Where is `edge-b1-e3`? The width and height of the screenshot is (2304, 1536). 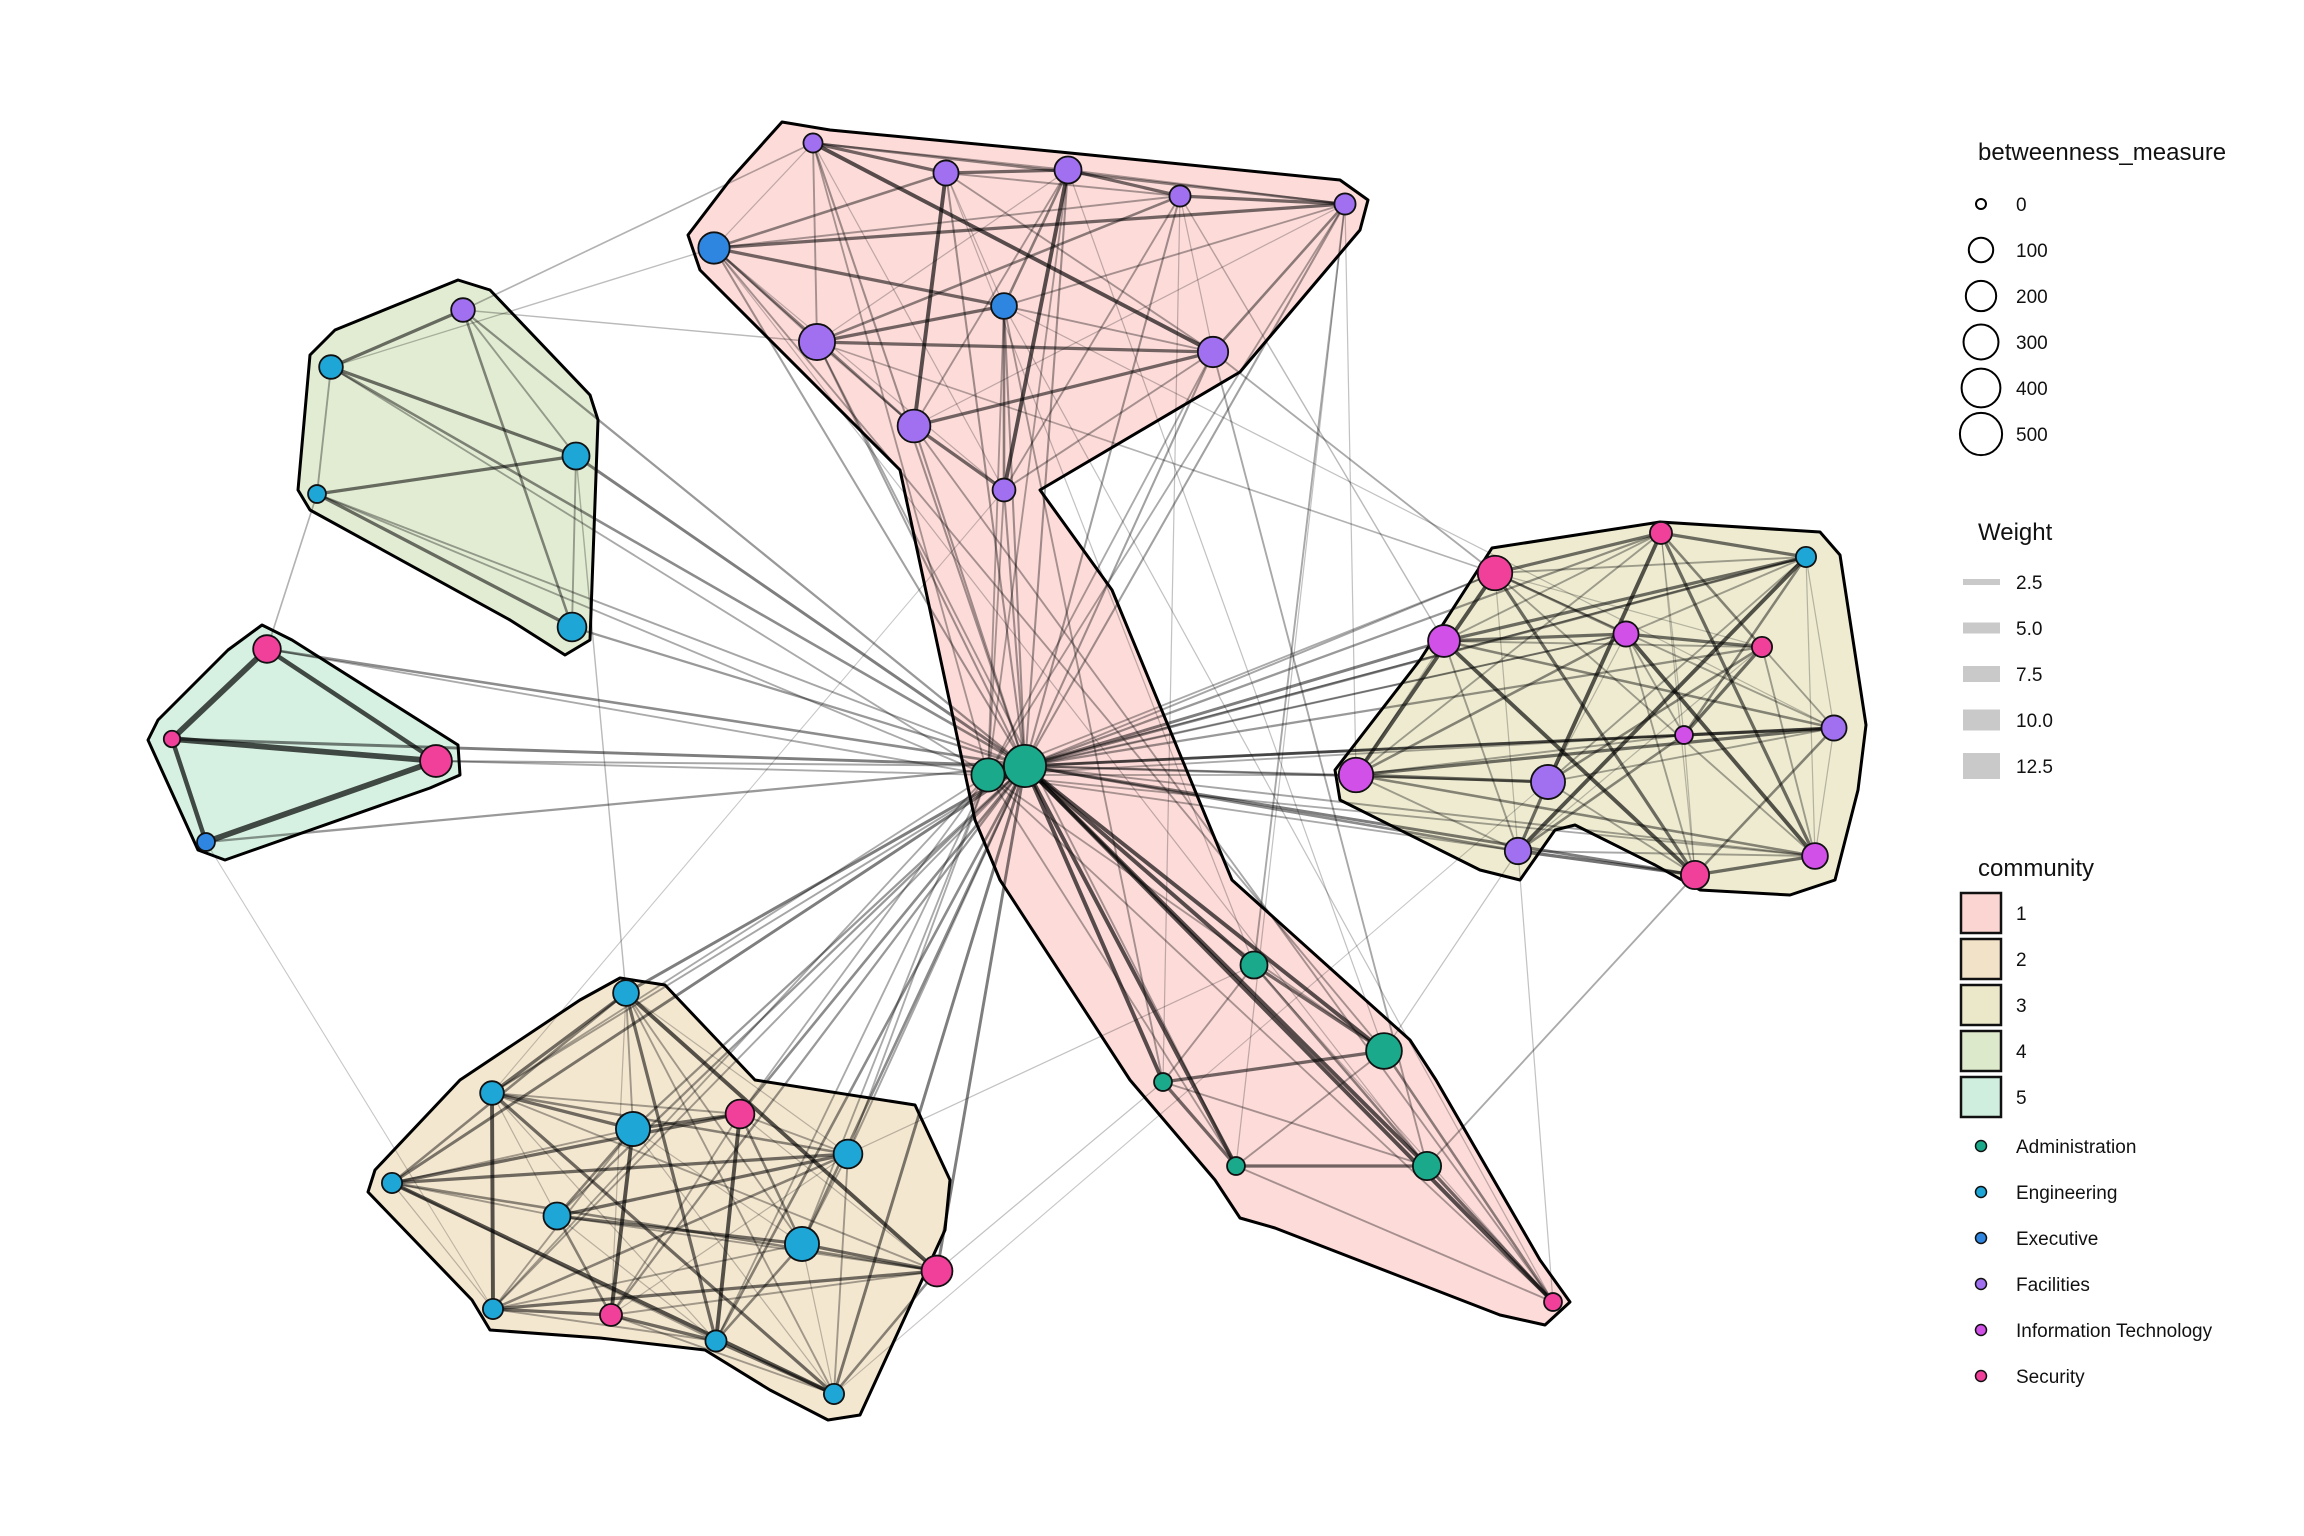 edge-b1-e3 is located at coordinates (601, 724).